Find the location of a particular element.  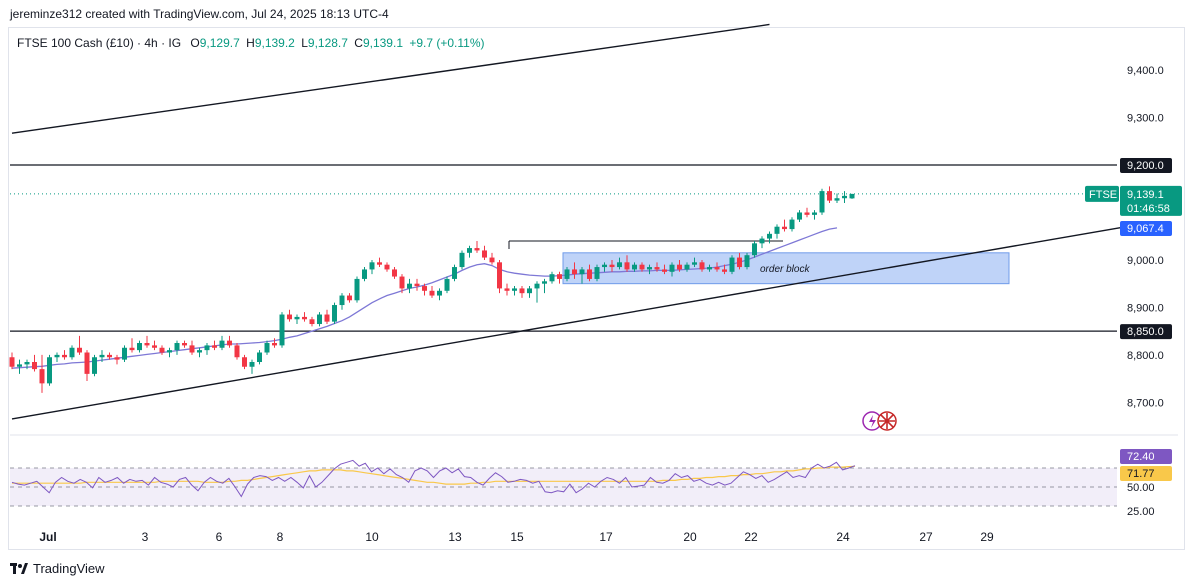

price-axis-tick: 9,300.0 is located at coordinates (1145, 119).